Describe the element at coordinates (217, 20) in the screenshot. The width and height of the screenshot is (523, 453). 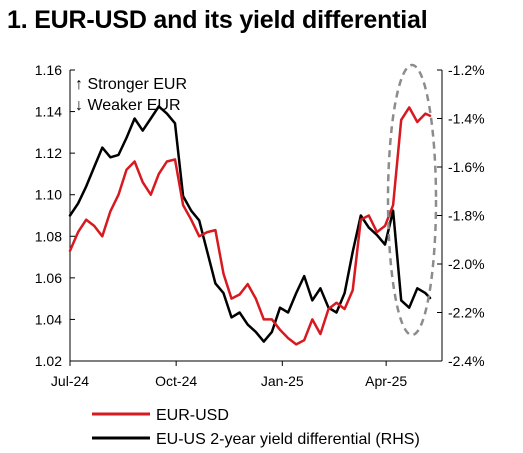
I see `chart-title: 1. EUR-USD and its yield differential` at that location.